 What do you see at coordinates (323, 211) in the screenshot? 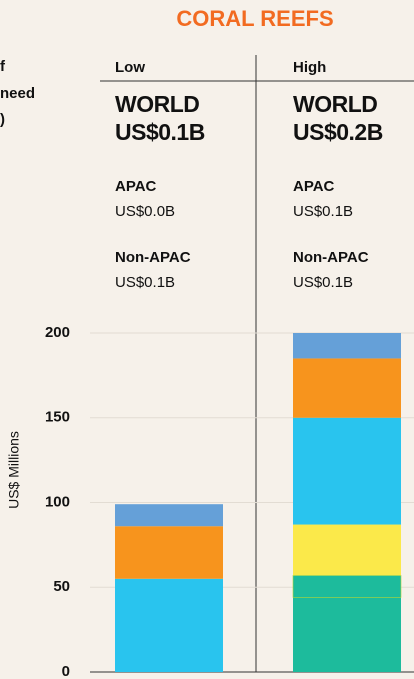
I see `apac-value: US$0.1B` at bounding box center [323, 211].